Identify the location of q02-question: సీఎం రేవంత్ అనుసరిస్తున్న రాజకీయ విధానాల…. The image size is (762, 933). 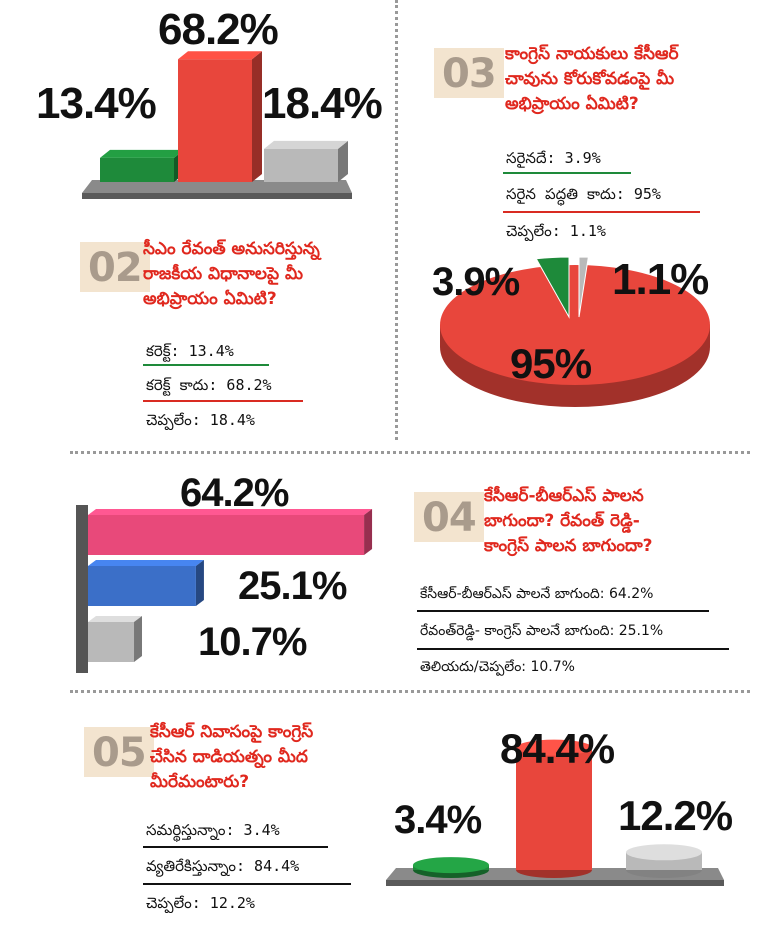
(263, 274).